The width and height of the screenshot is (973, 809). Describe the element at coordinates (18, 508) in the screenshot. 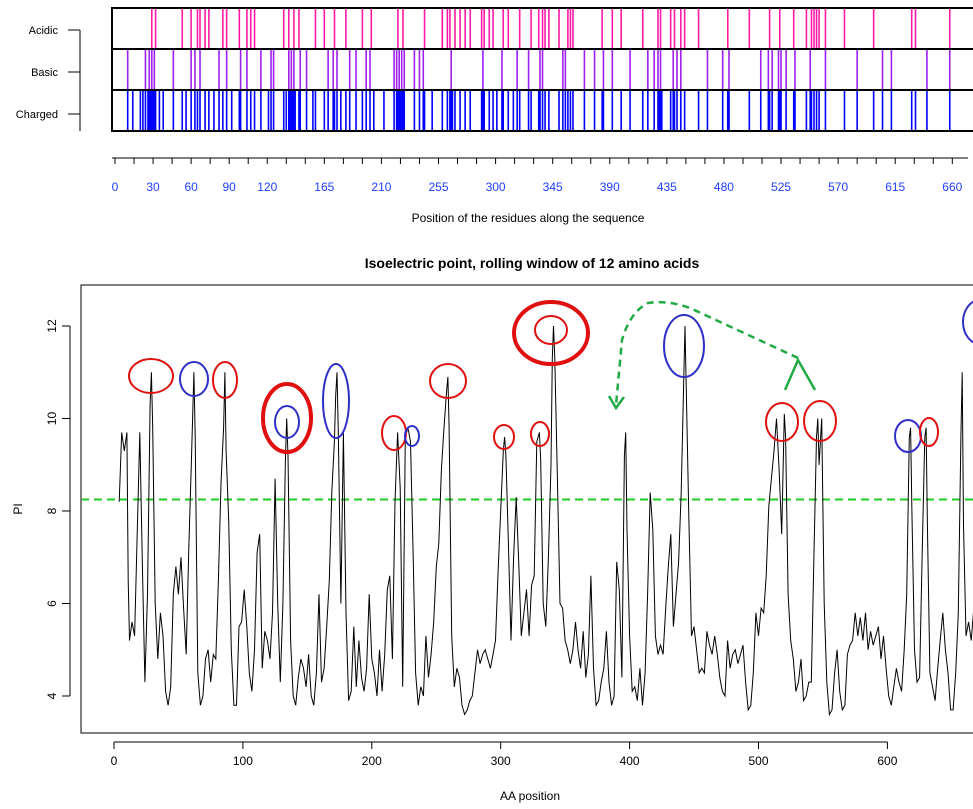

I see `y-axis-label: PI` at that location.